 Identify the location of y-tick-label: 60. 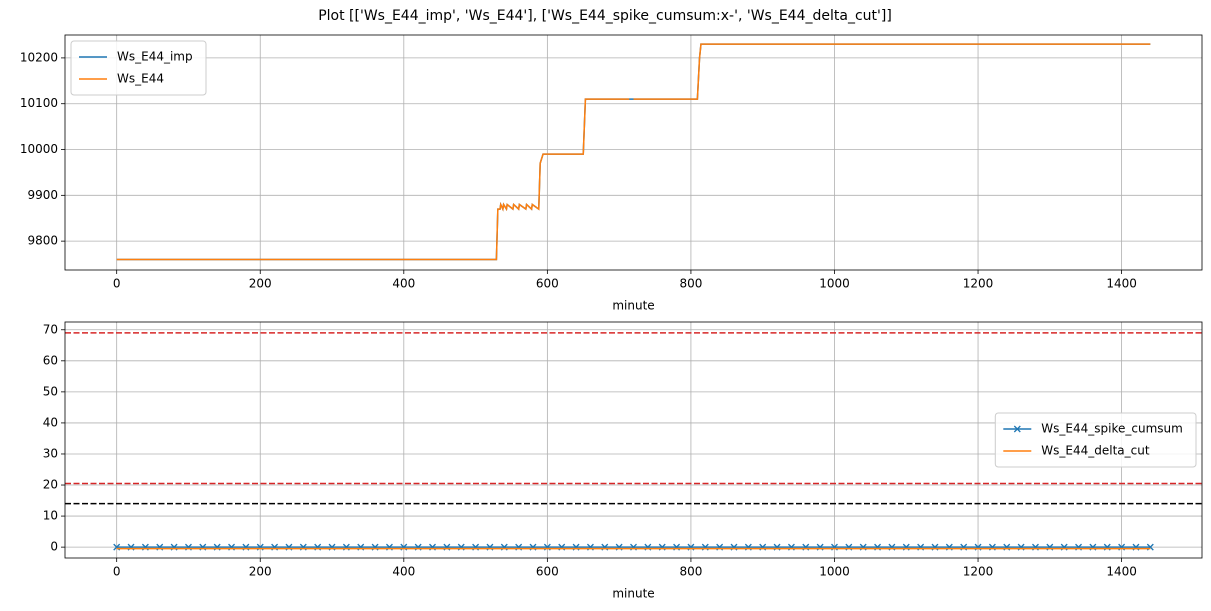
(50, 360).